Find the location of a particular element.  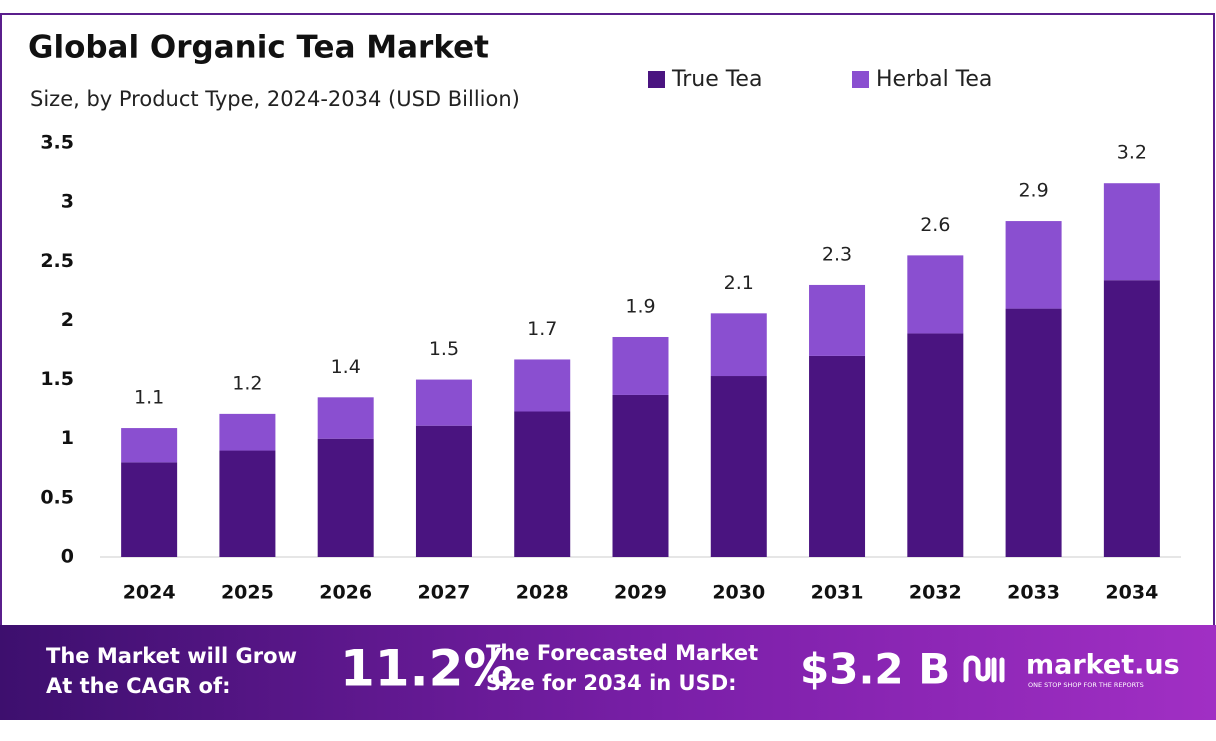

forecast-value: $3.2 B is located at coordinates (875, 669).